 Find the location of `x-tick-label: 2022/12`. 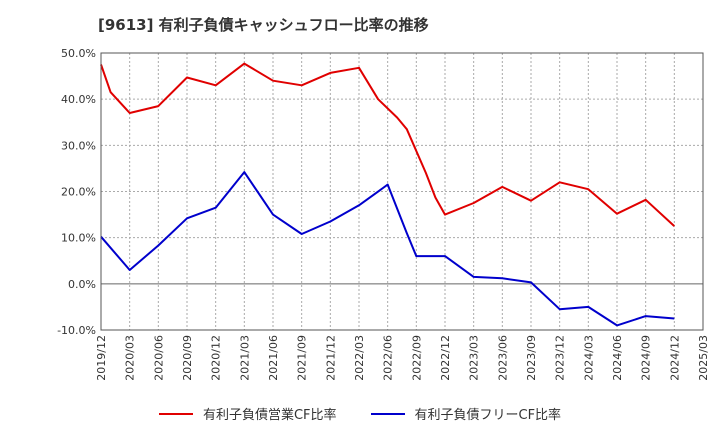

x-tick-label: 2022/12 is located at coordinates (445, 358).